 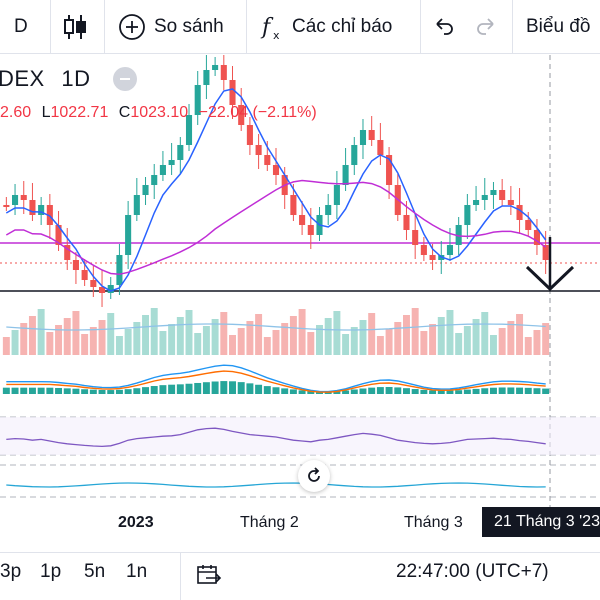 I want to click on change-value: −22.04 (−2.11%), so click(x=257, y=112).